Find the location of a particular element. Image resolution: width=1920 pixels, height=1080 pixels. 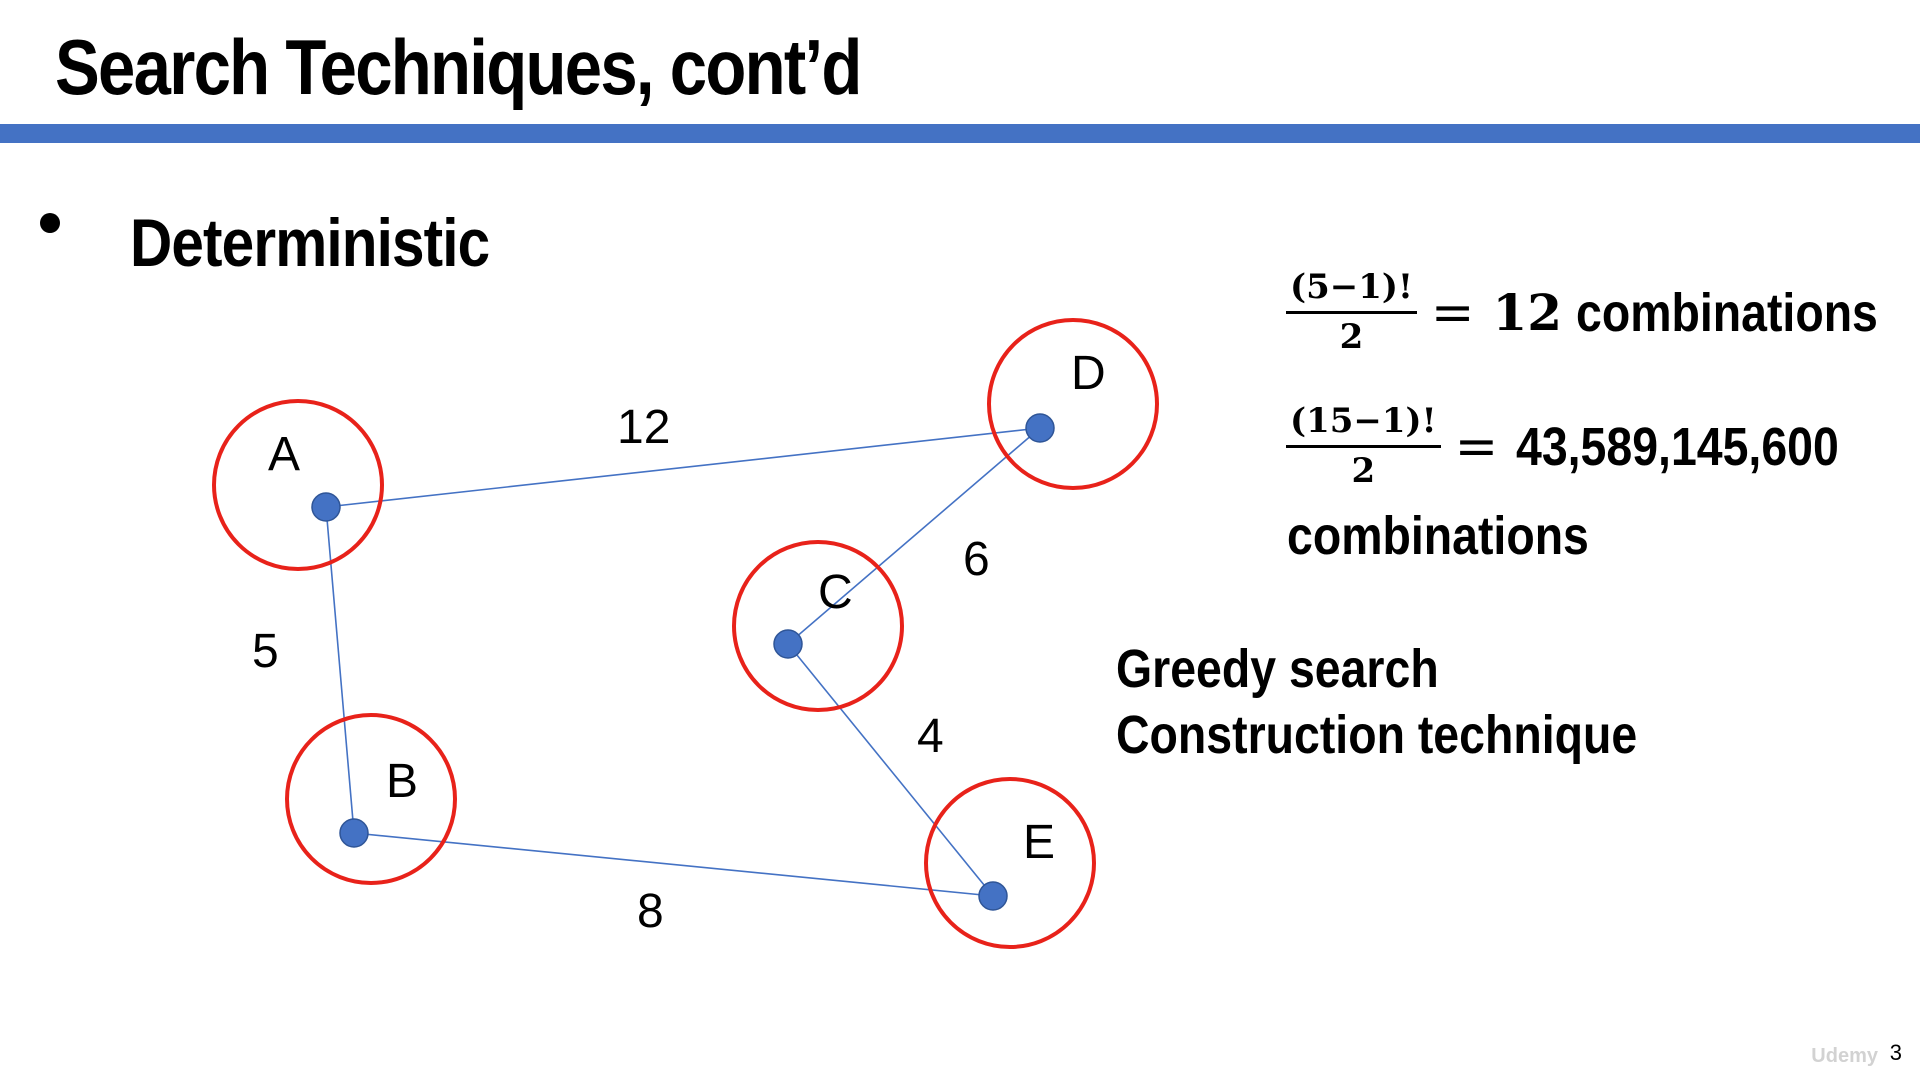

node-label-e: E is located at coordinates (1039, 842).